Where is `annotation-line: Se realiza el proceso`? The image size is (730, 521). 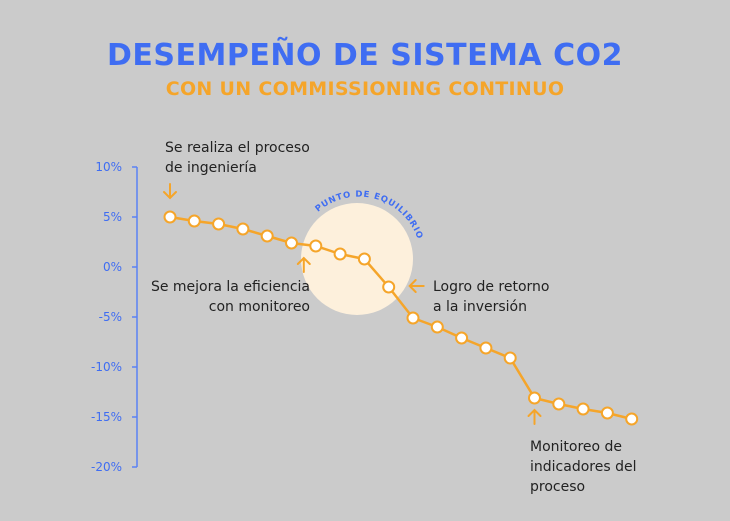
annotation-line: Se realiza el proceso is located at coordinates (237, 148).